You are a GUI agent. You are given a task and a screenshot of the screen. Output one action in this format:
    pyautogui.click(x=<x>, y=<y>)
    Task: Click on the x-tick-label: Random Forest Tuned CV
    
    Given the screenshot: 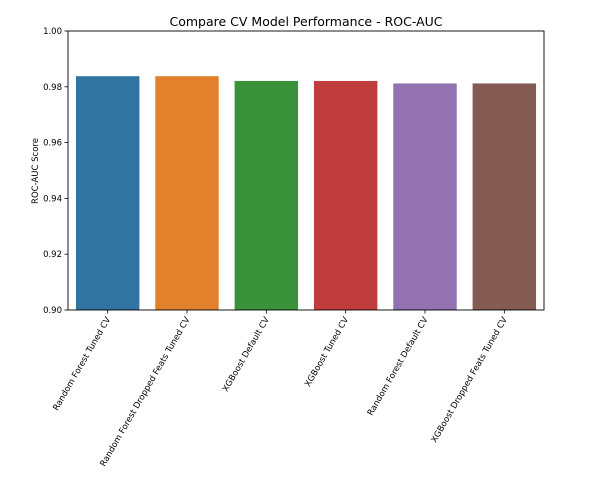 What is the action you would take?
    pyautogui.click(x=82, y=363)
    